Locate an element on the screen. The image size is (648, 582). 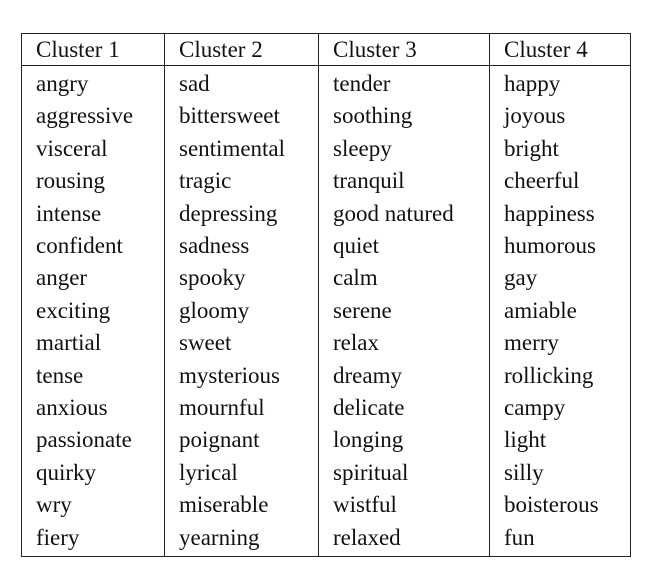
cluster-2-term-cell: lyrical is located at coordinates (241, 473).